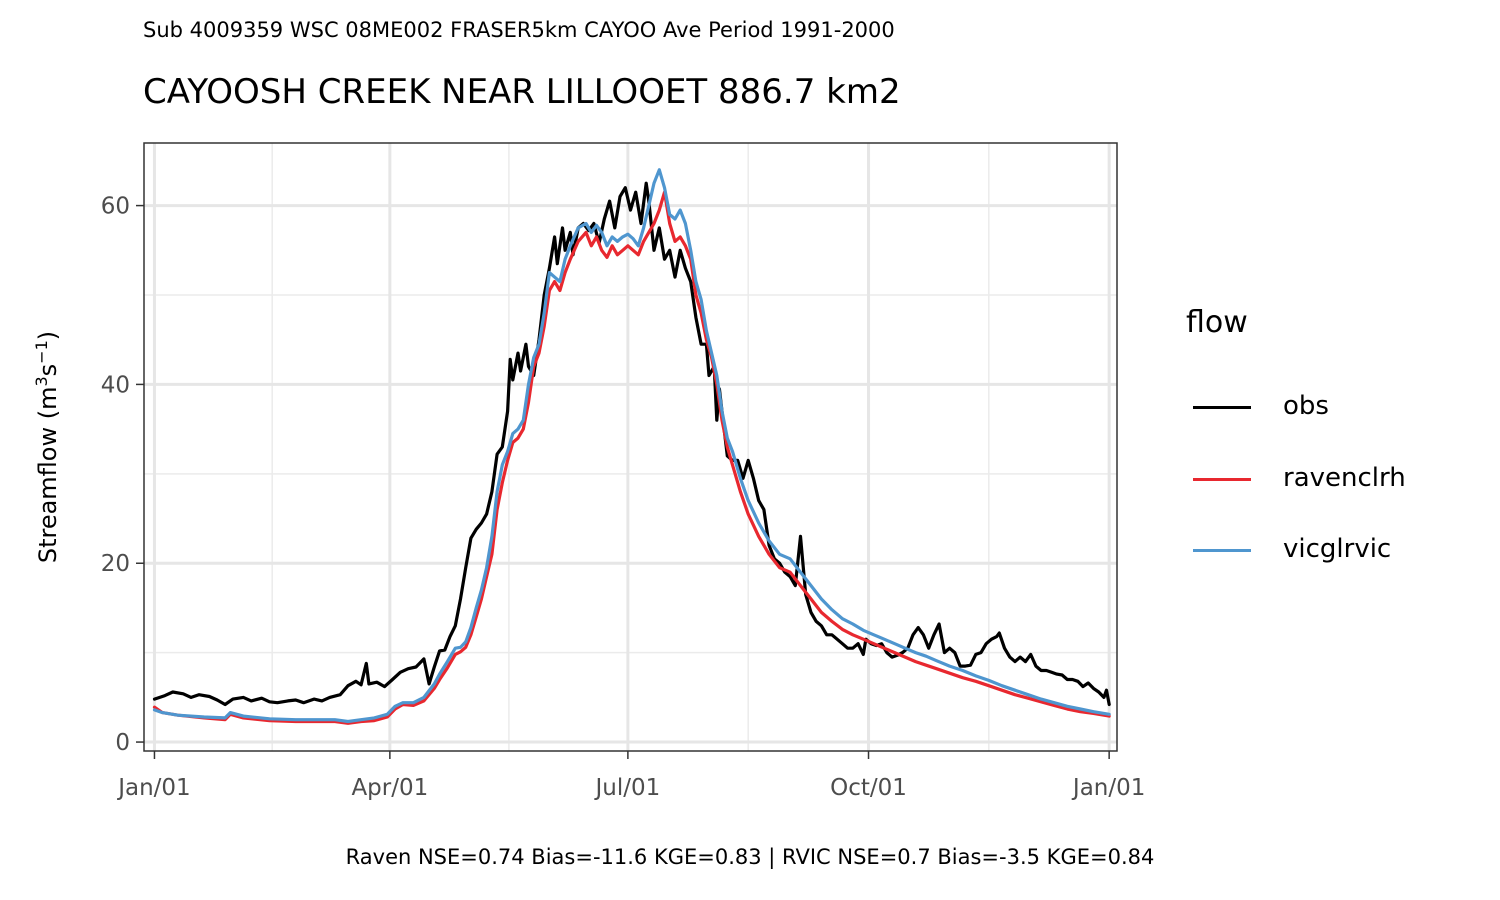  I want to click on legend-label-vicglrvic: vicglrvic, so click(1337, 549).